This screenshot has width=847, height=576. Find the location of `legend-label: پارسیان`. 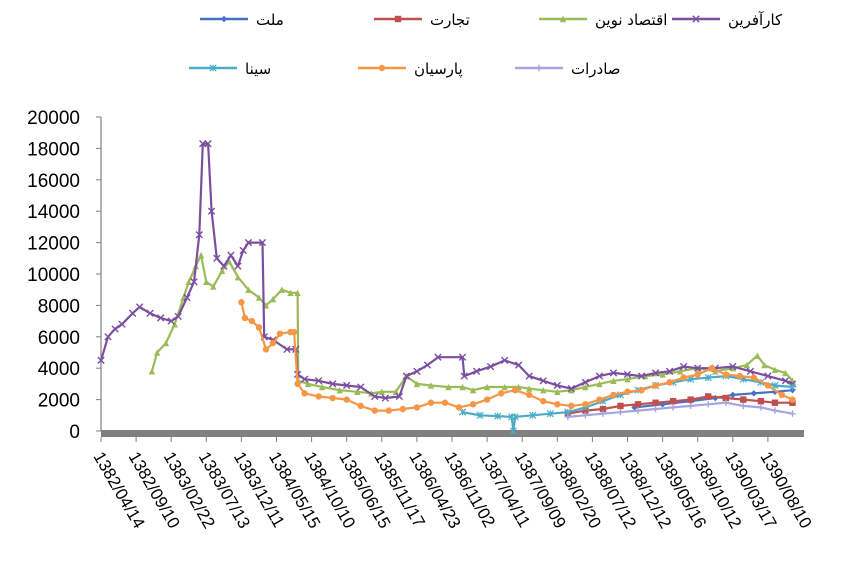

legend-label: پارسیان is located at coordinates (438, 69).